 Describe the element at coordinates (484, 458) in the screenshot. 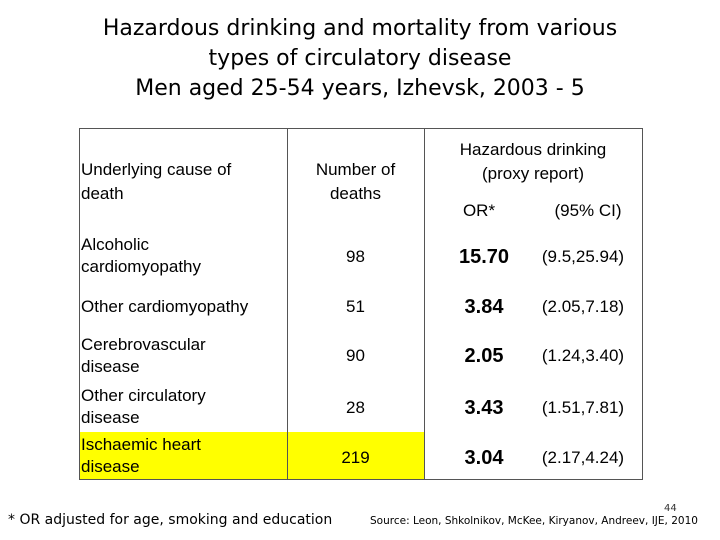

I see `row-5-or: 3.04` at that location.